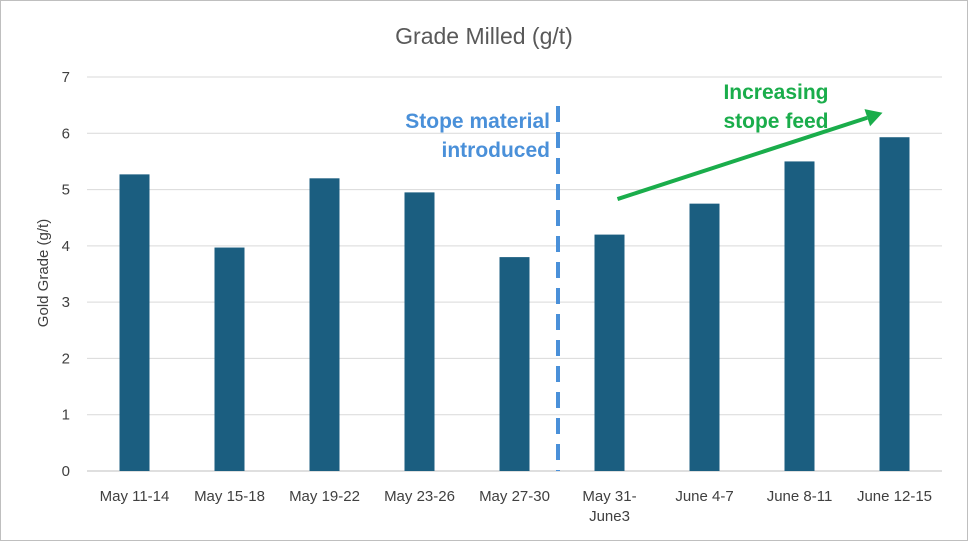  I want to click on y-tick-label: 2, so click(66, 358).